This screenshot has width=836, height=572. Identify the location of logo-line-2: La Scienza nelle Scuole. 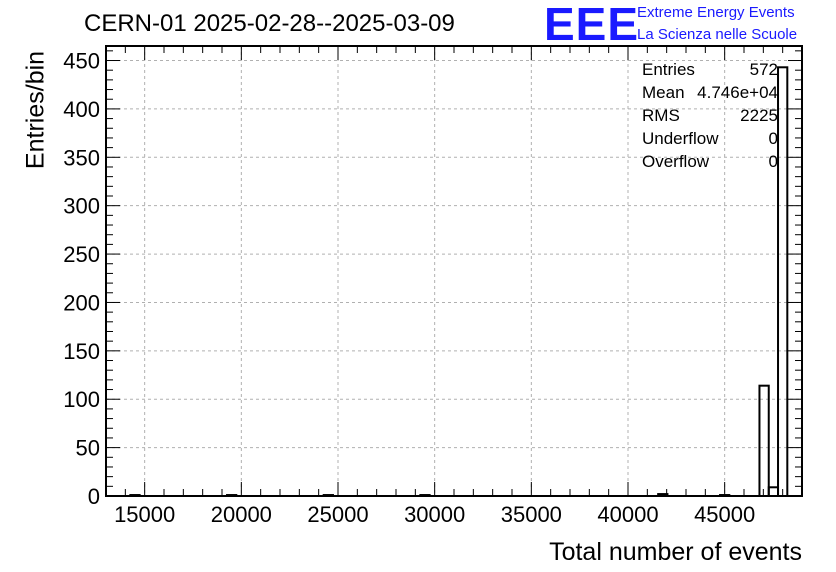
(717, 34).